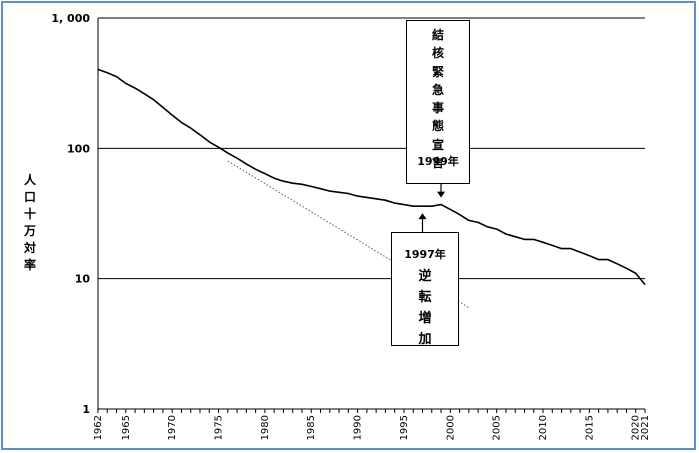  What do you see at coordinates (83, 279) in the screenshot?
I see `y-tick-label-10: 10` at bounding box center [83, 279].